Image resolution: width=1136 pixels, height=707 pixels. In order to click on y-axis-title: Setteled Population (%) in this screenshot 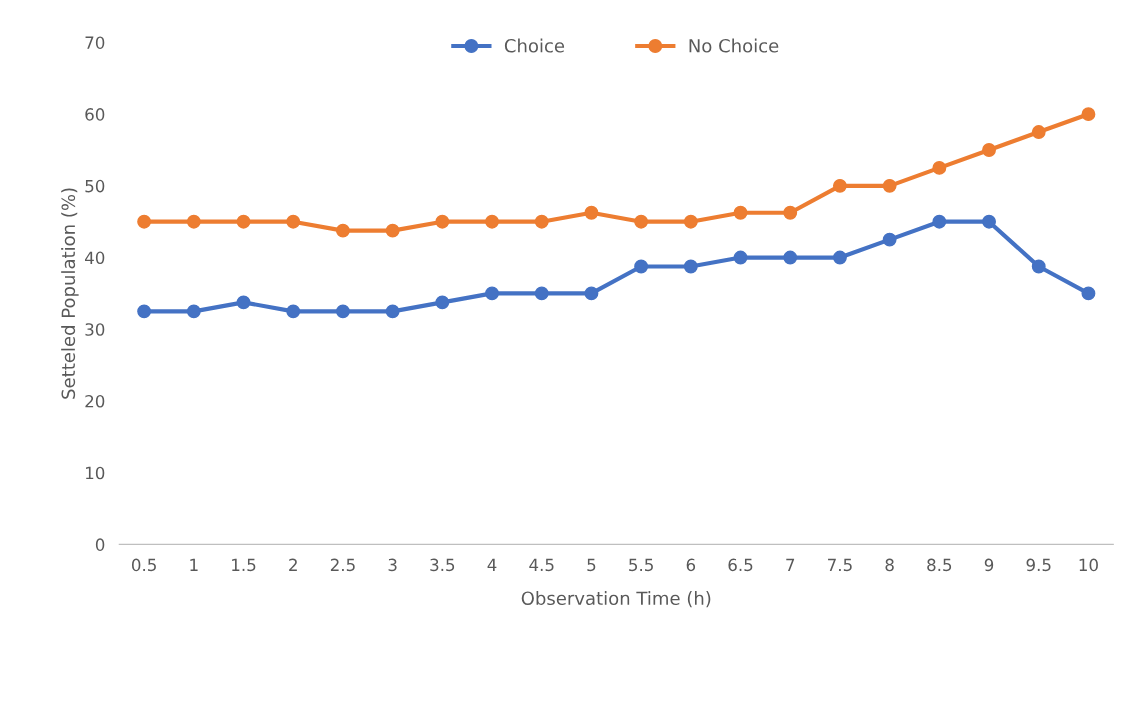, I will do `click(70, 293)`.